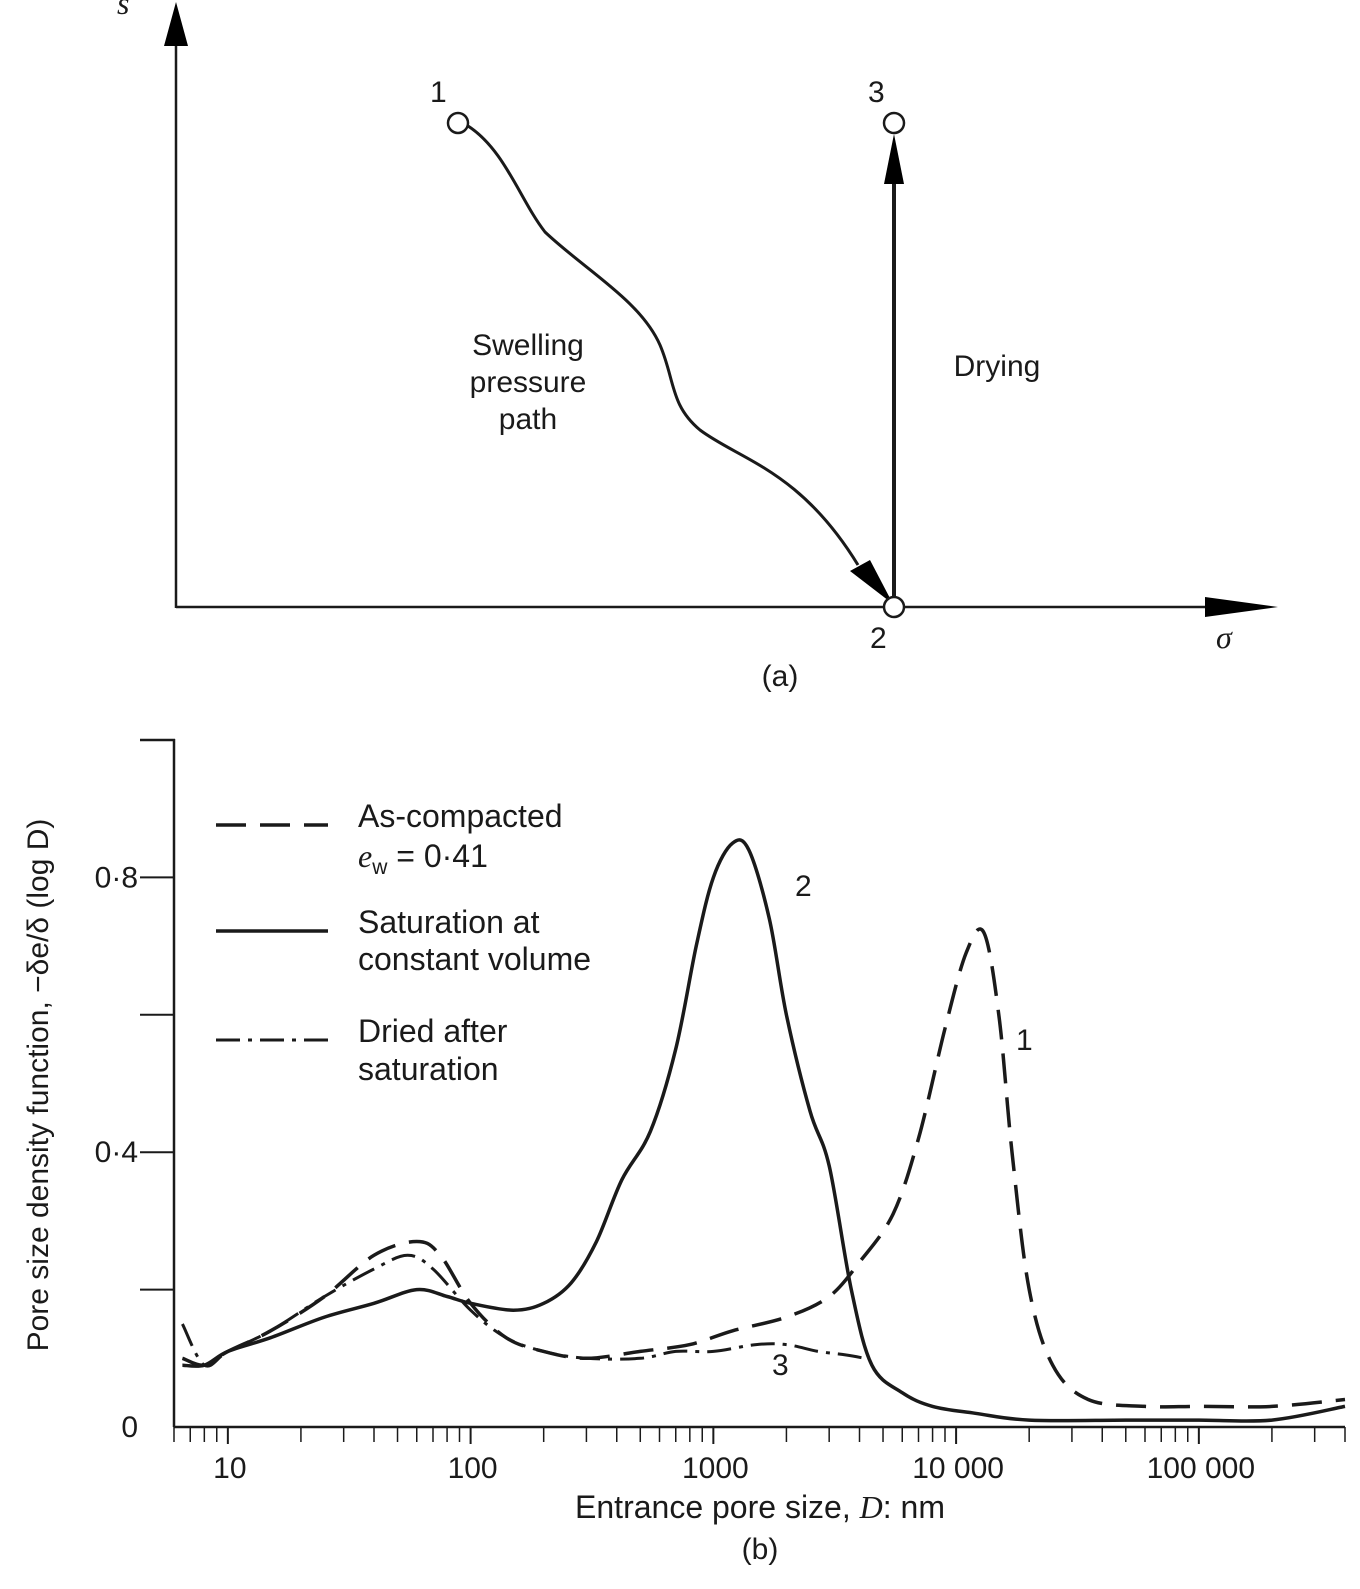 This screenshot has height=1589, width=1360. What do you see at coordinates (473, 1468) in the screenshot?
I see `x-tick-label-100: 100` at bounding box center [473, 1468].